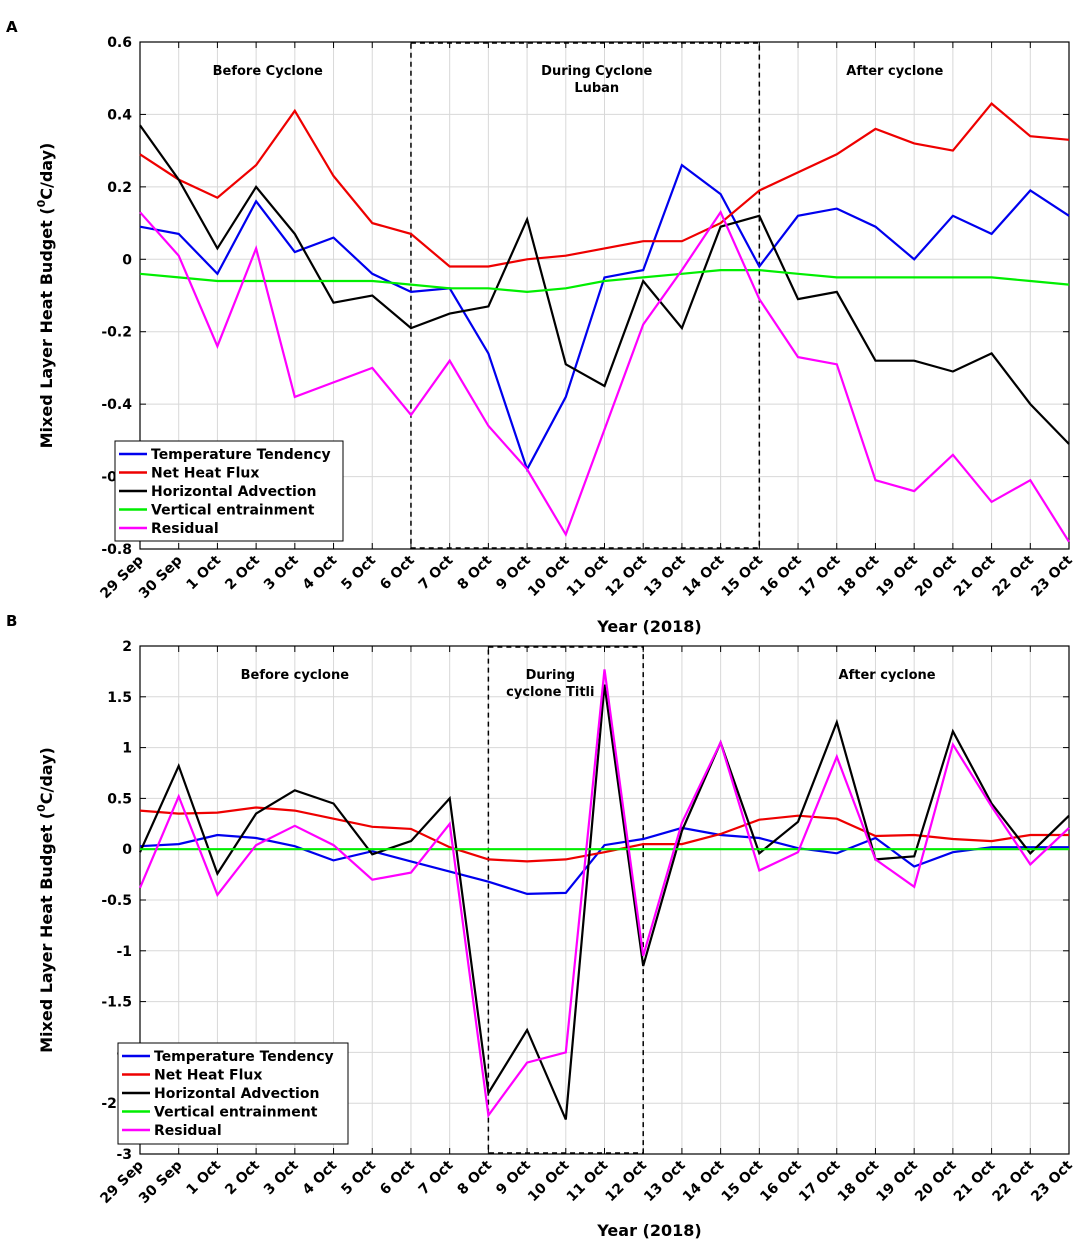 This screenshot has height=1242, width=1084. Describe the element at coordinates (550, 692) in the screenshot. I see `phase-label: cyclone Titli` at that location.